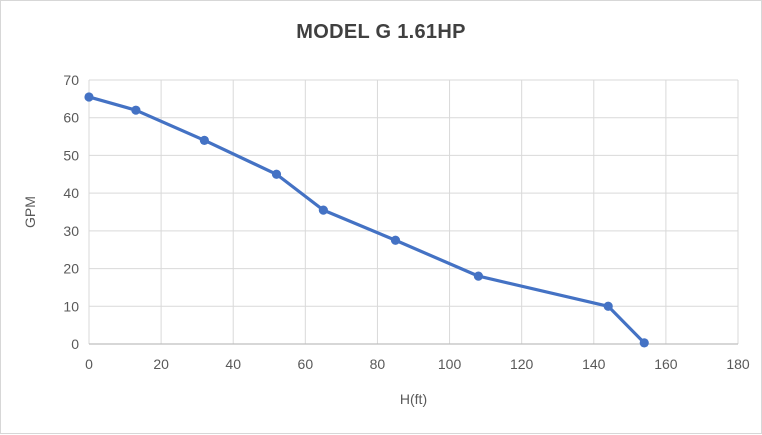 The height and width of the screenshot is (435, 762). What do you see at coordinates (666, 364) in the screenshot?
I see `x-tick-label: 160` at bounding box center [666, 364].